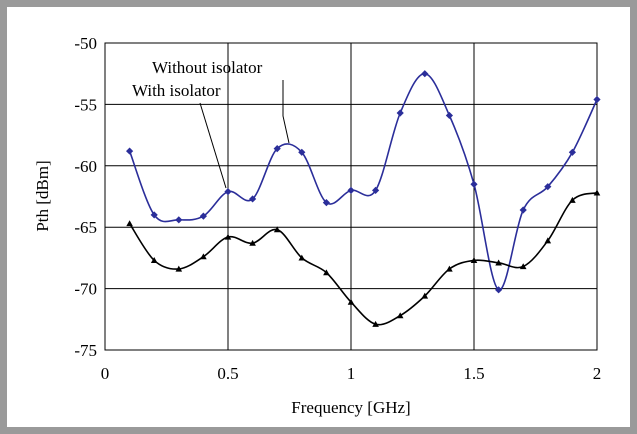 This screenshot has width=637, height=434. I want to click on x-tick-label: 0, so click(105, 373).